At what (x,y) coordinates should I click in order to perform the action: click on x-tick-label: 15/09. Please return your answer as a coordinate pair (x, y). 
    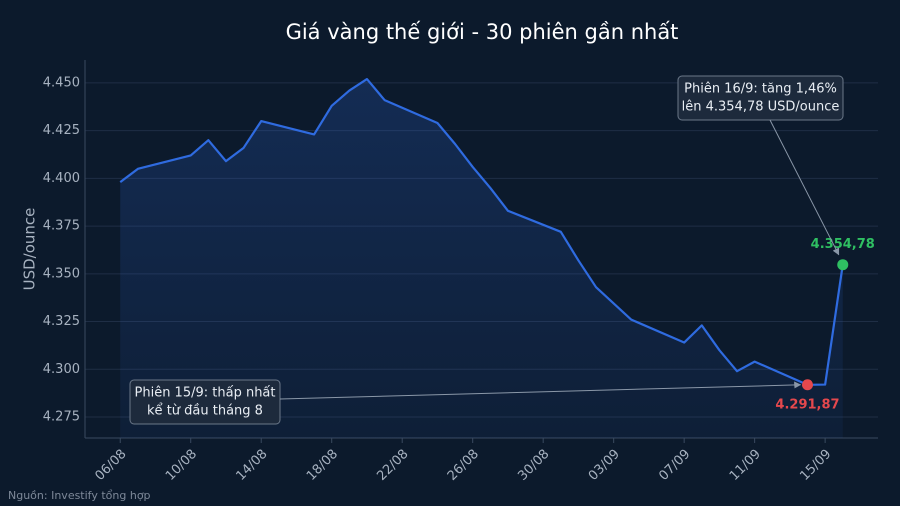
    Looking at the image, I should click on (815, 465).